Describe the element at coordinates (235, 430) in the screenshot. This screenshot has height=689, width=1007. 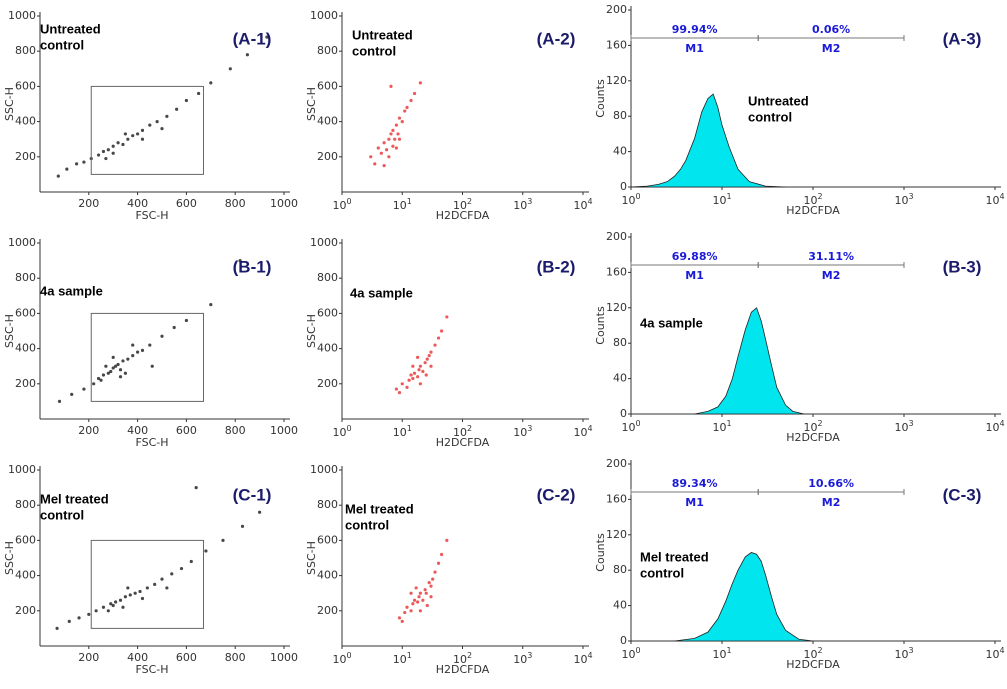
I see `x-tick-label: 800` at that location.